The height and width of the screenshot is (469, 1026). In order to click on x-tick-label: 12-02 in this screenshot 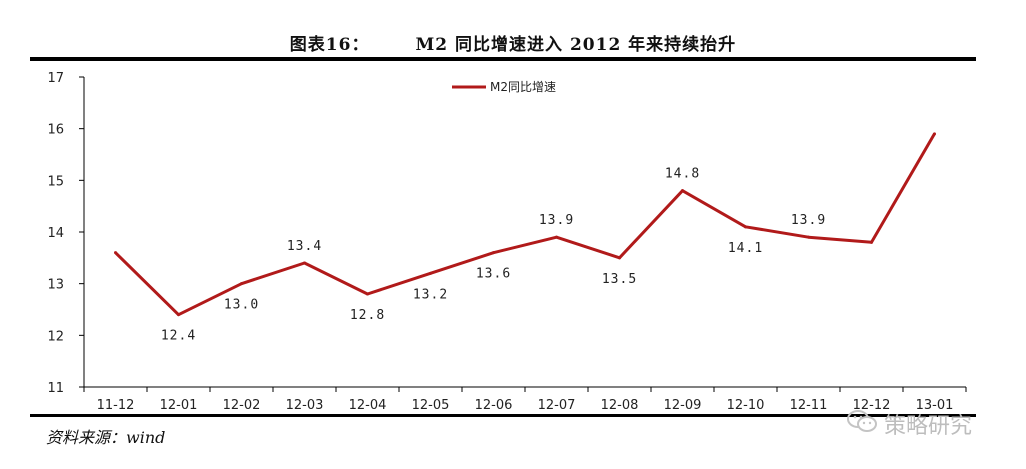, I will do `click(242, 405)`.